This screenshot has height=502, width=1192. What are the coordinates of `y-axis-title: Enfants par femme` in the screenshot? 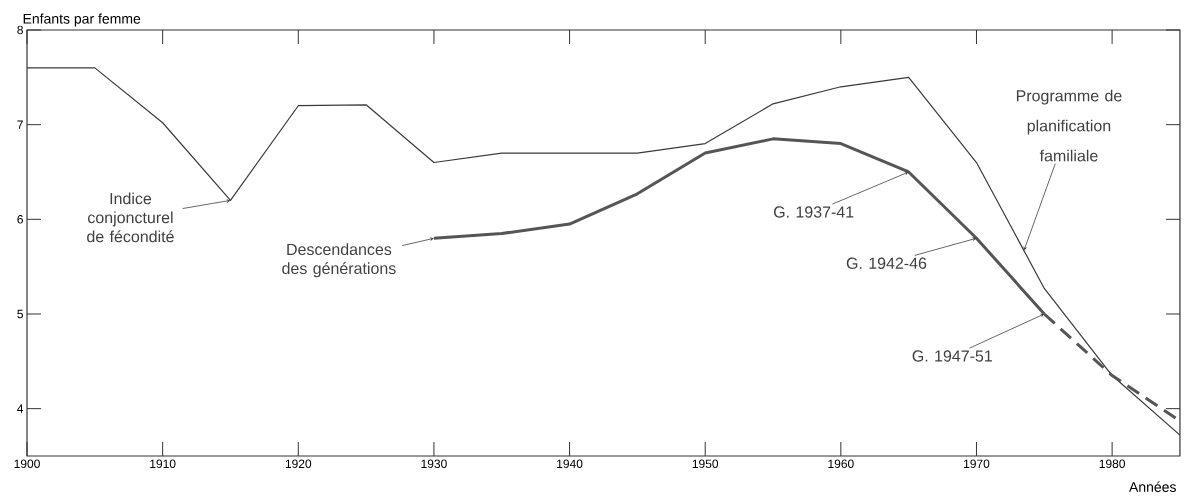 It's located at (82, 20).